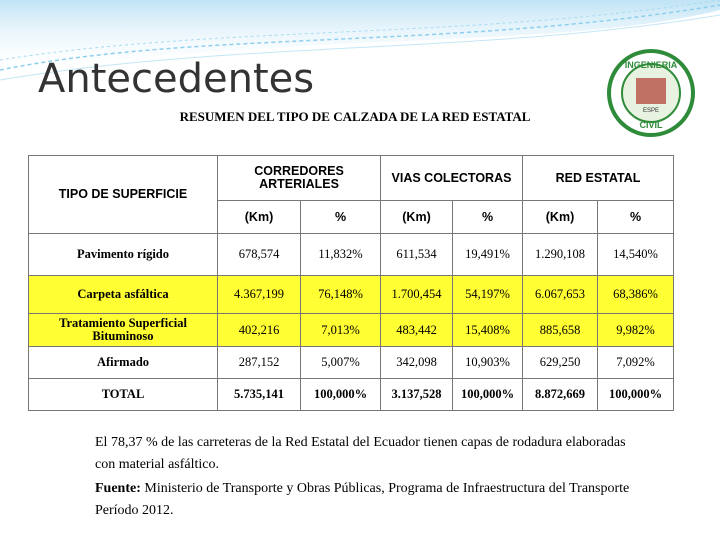 The width and height of the screenshot is (720, 540). Describe the element at coordinates (123, 362) in the screenshot. I see `row-label: Afirmado` at that location.